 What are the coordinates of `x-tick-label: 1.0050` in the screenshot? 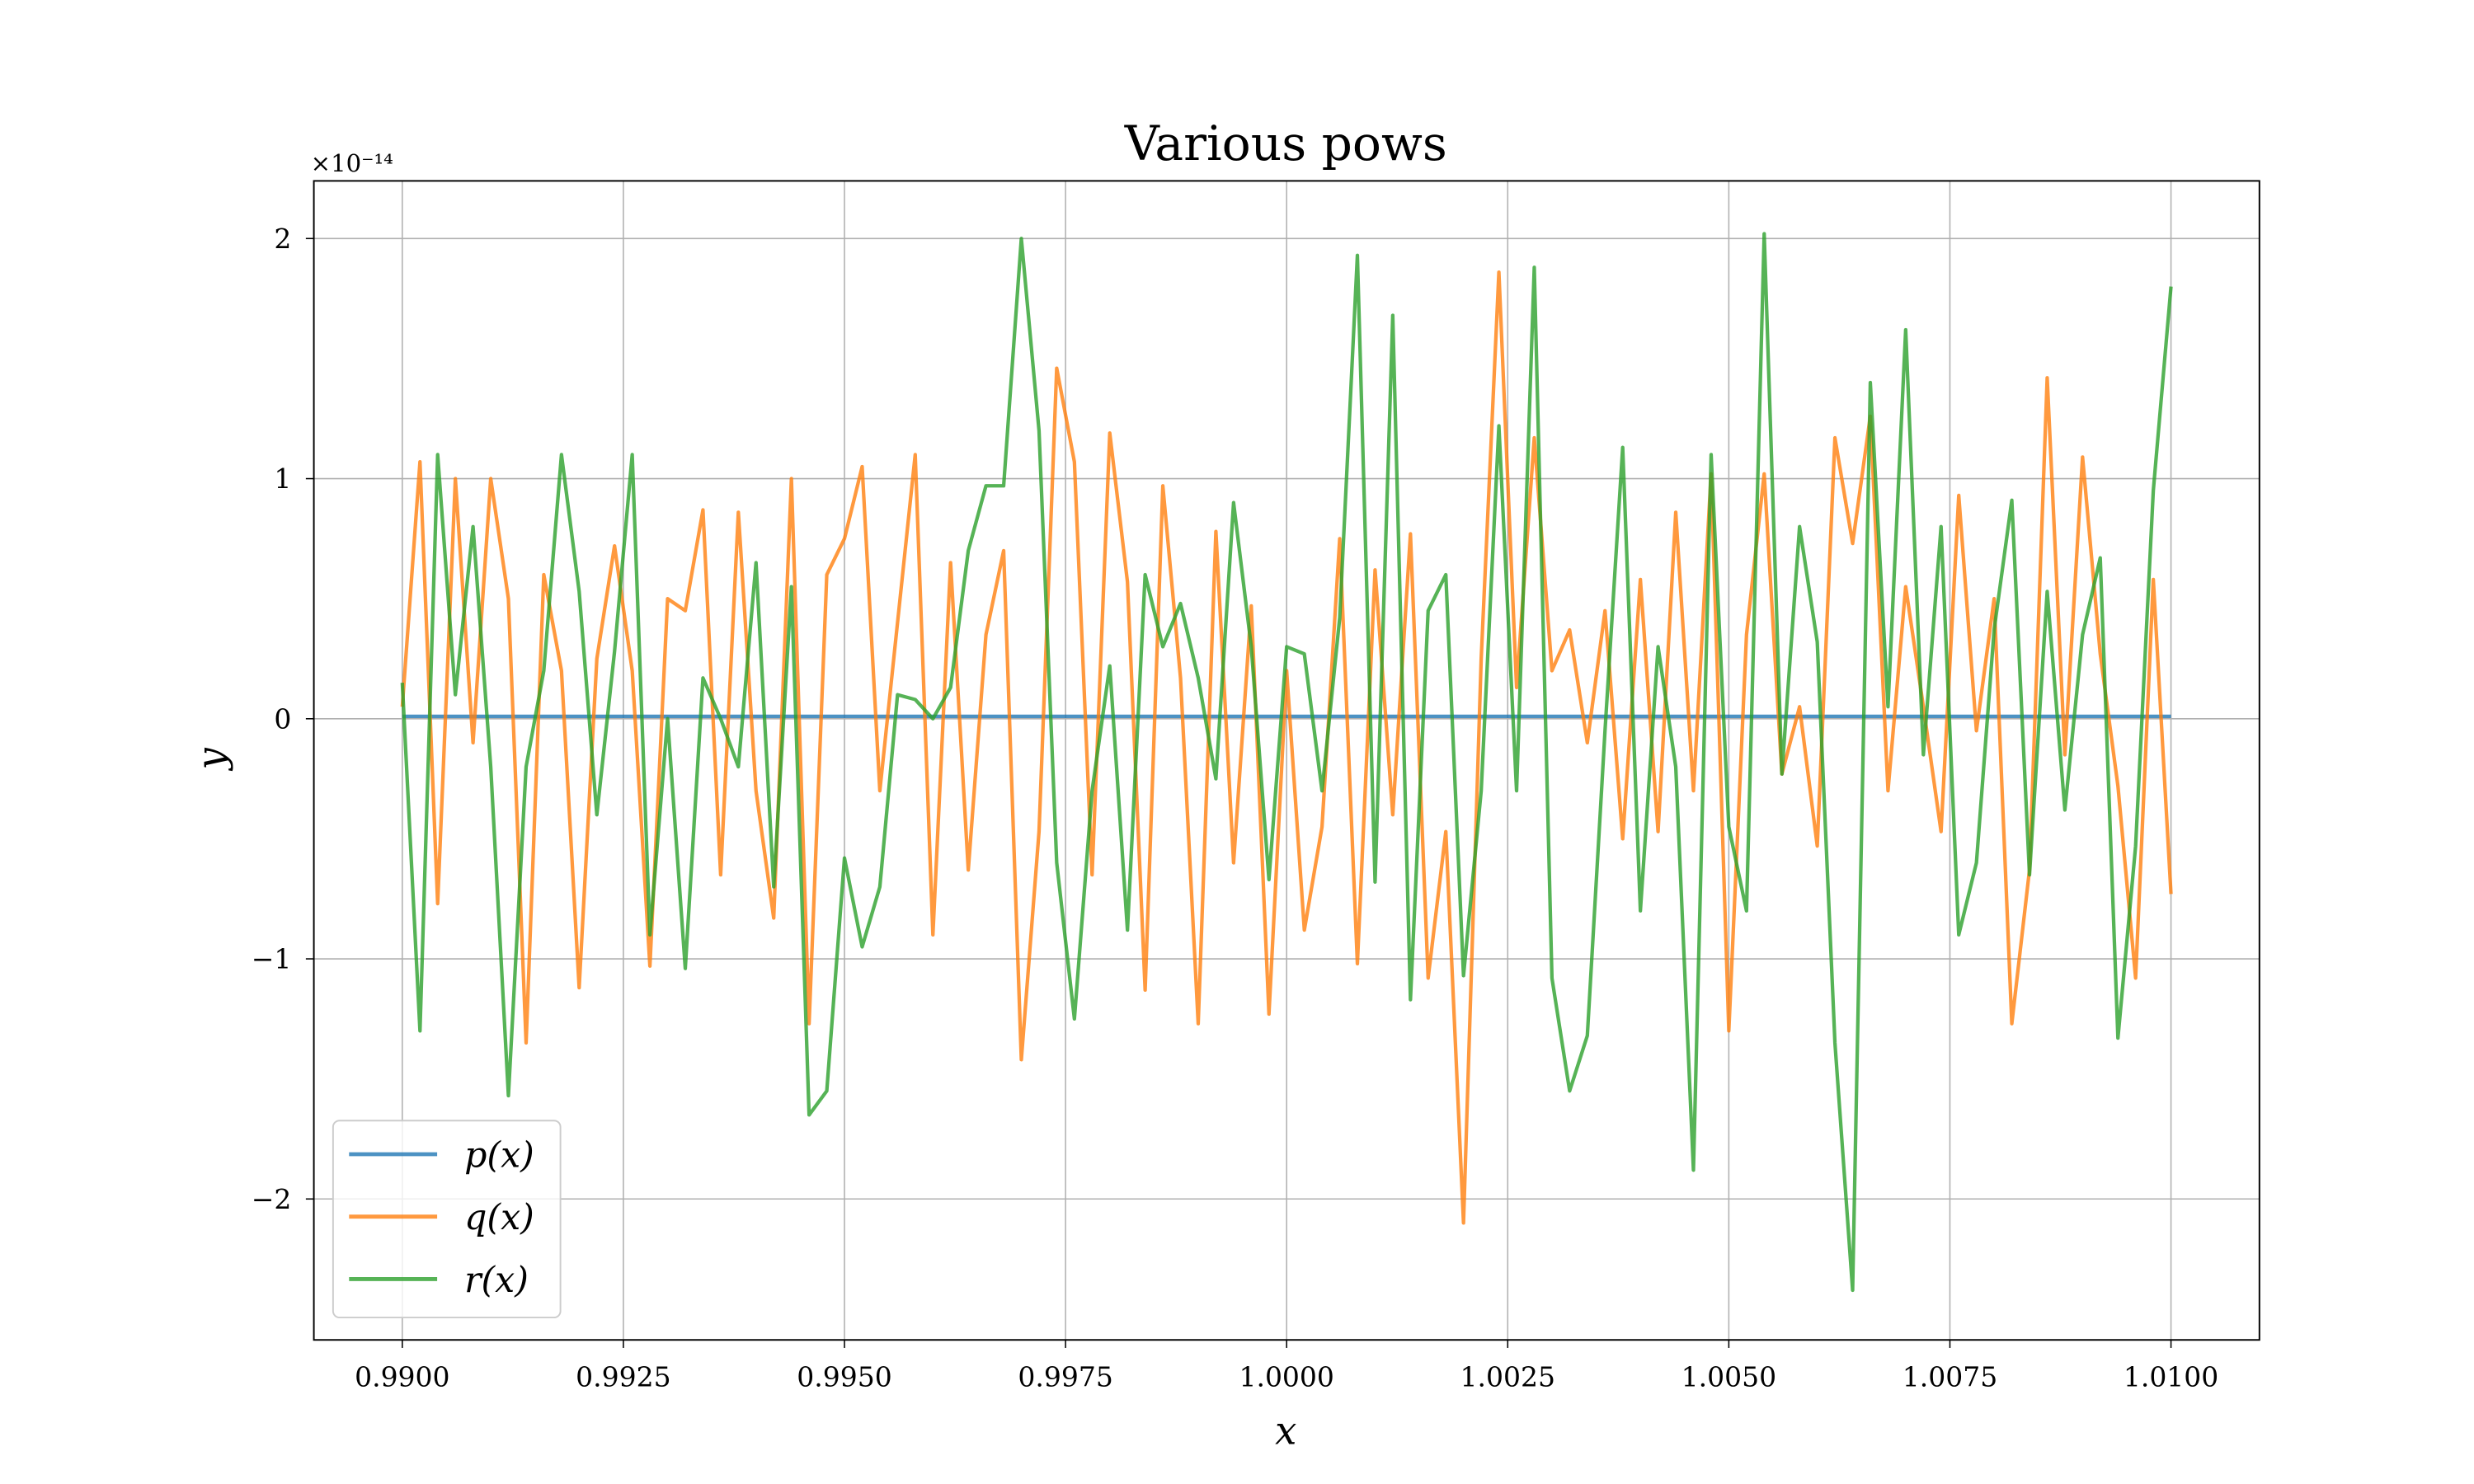 It's located at (1728, 1377).